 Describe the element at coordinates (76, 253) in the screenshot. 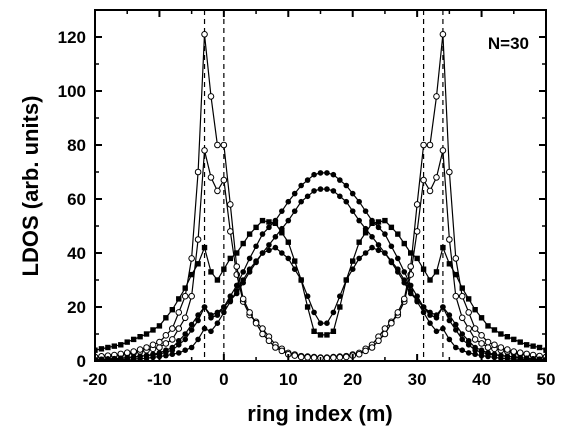

I see `y-tick-label: 40` at that location.